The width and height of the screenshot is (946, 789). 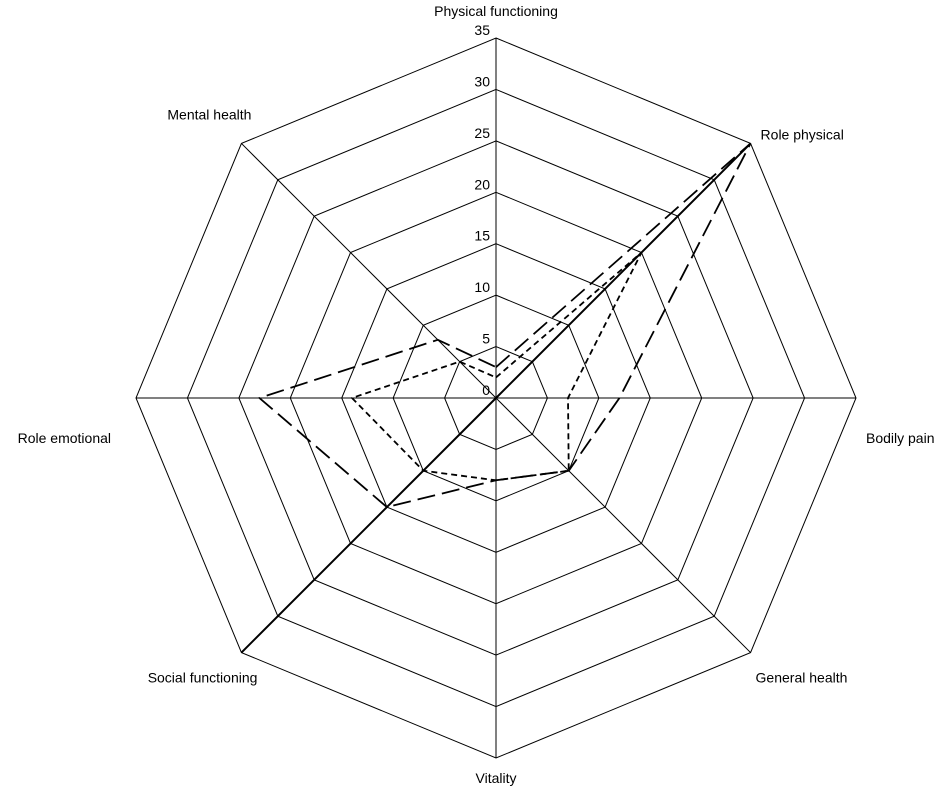 What do you see at coordinates (802, 678) in the screenshot?
I see `axis-label-general-health: General health` at bounding box center [802, 678].